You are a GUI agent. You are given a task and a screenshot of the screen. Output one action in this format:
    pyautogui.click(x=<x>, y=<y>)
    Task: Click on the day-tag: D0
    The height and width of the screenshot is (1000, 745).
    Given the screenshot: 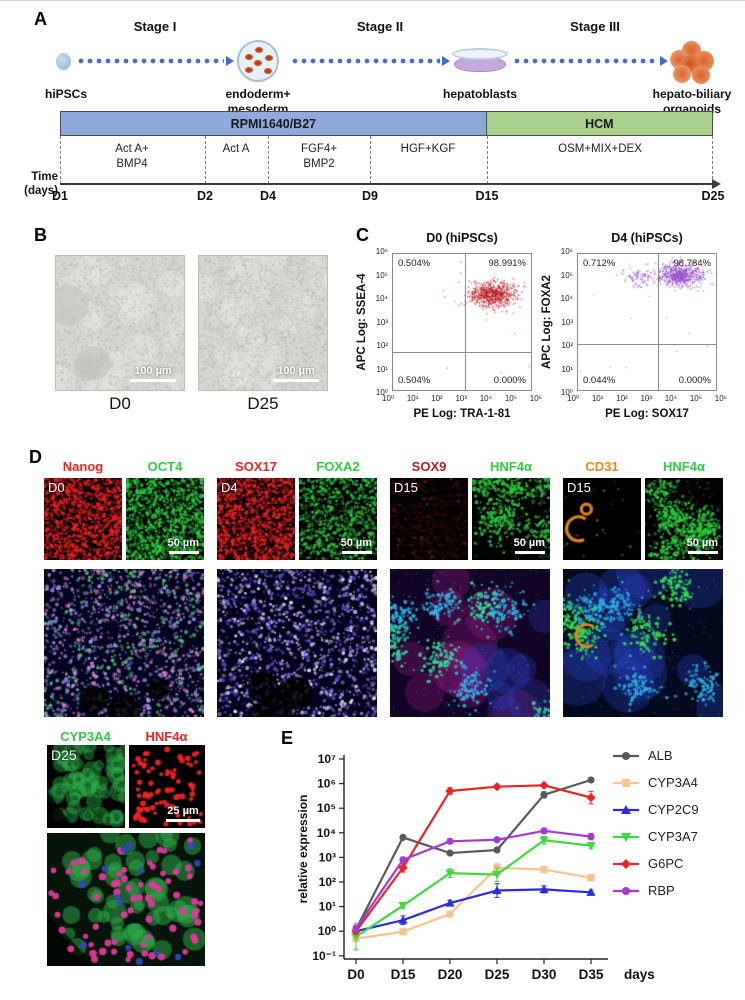 What is the action you would take?
    pyautogui.click(x=56, y=487)
    